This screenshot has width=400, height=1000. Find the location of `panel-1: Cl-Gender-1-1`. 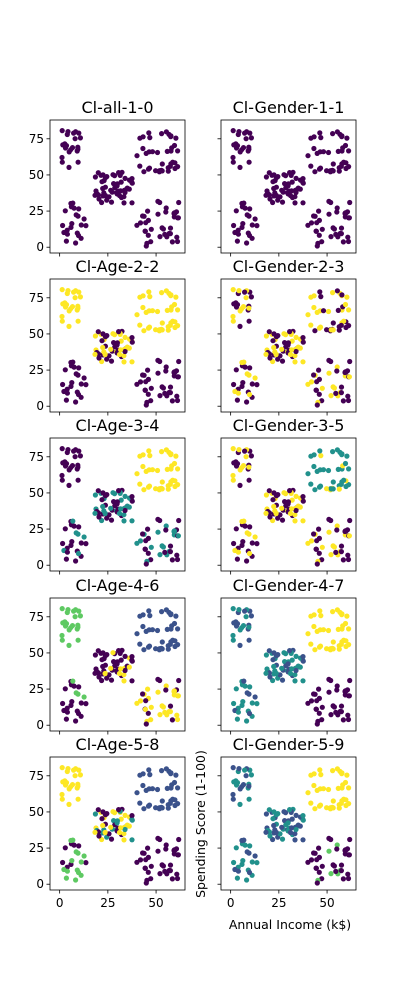

panel-1: Cl-Gender-1-1 is located at coordinates (287, 177).